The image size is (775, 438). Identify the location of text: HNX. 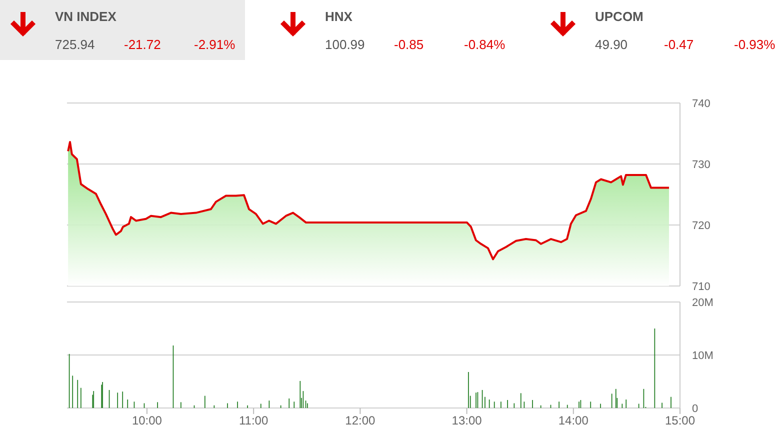
(338, 16).